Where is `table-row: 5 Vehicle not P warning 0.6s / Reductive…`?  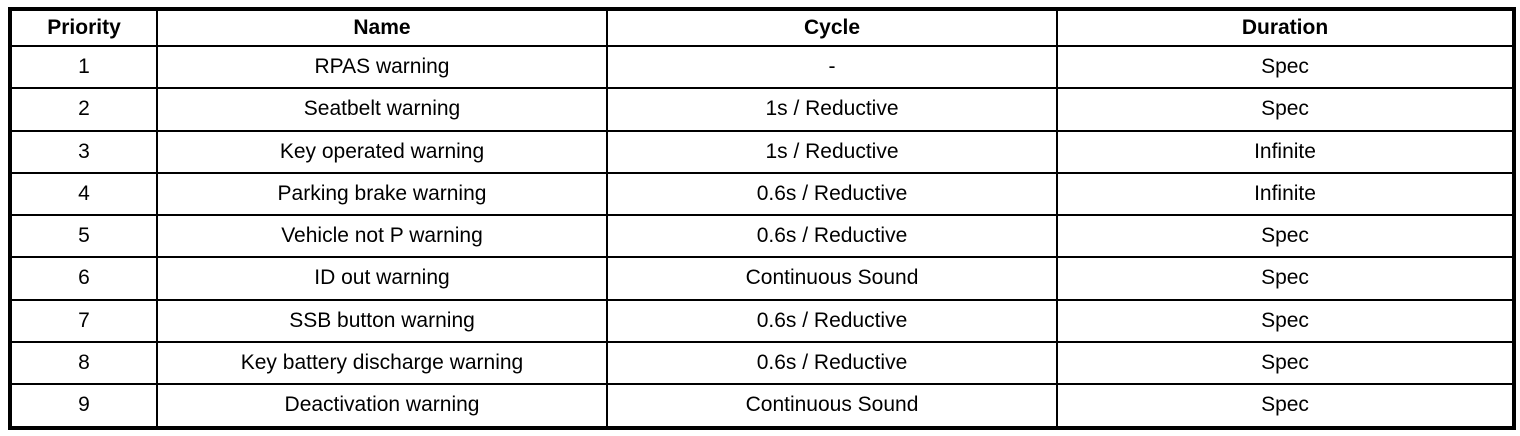 table-row: 5 Vehicle not P warning 0.6s / Reductive… is located at coordinates (762, 236).